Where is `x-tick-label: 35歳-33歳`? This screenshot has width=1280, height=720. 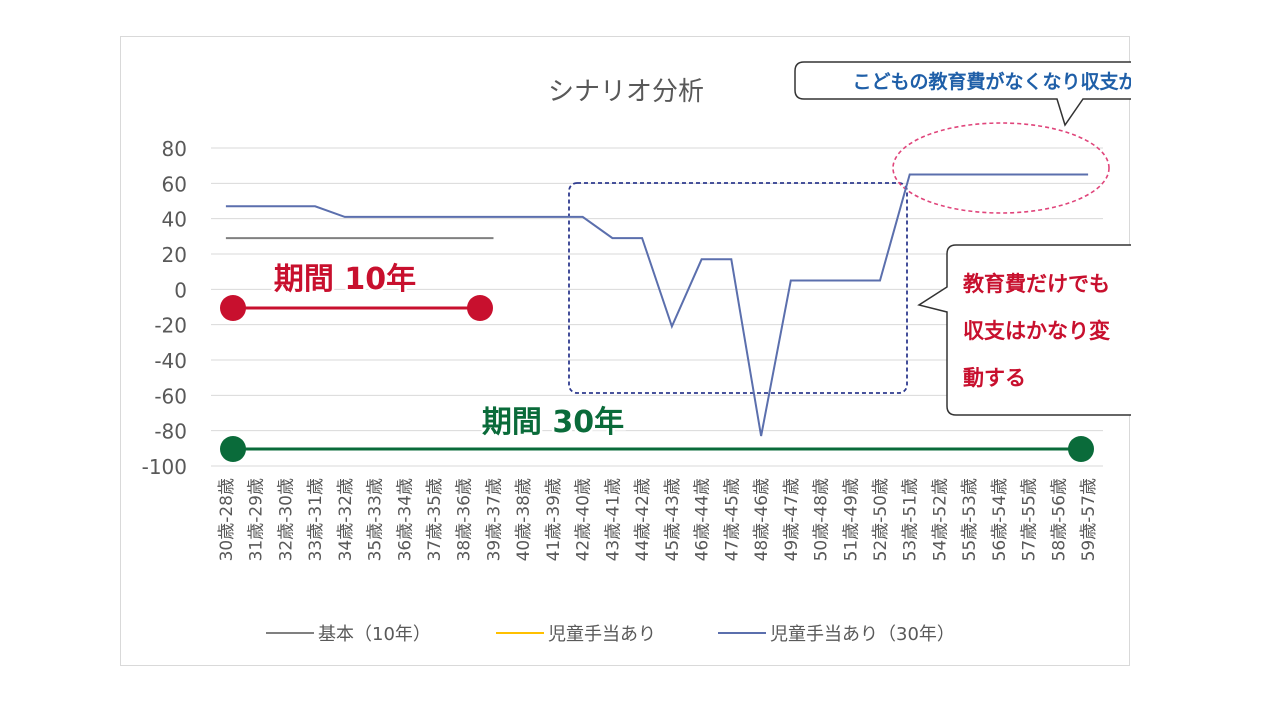
x-tick-label: 35歳-33歳 is located at coordinates (376, 519).